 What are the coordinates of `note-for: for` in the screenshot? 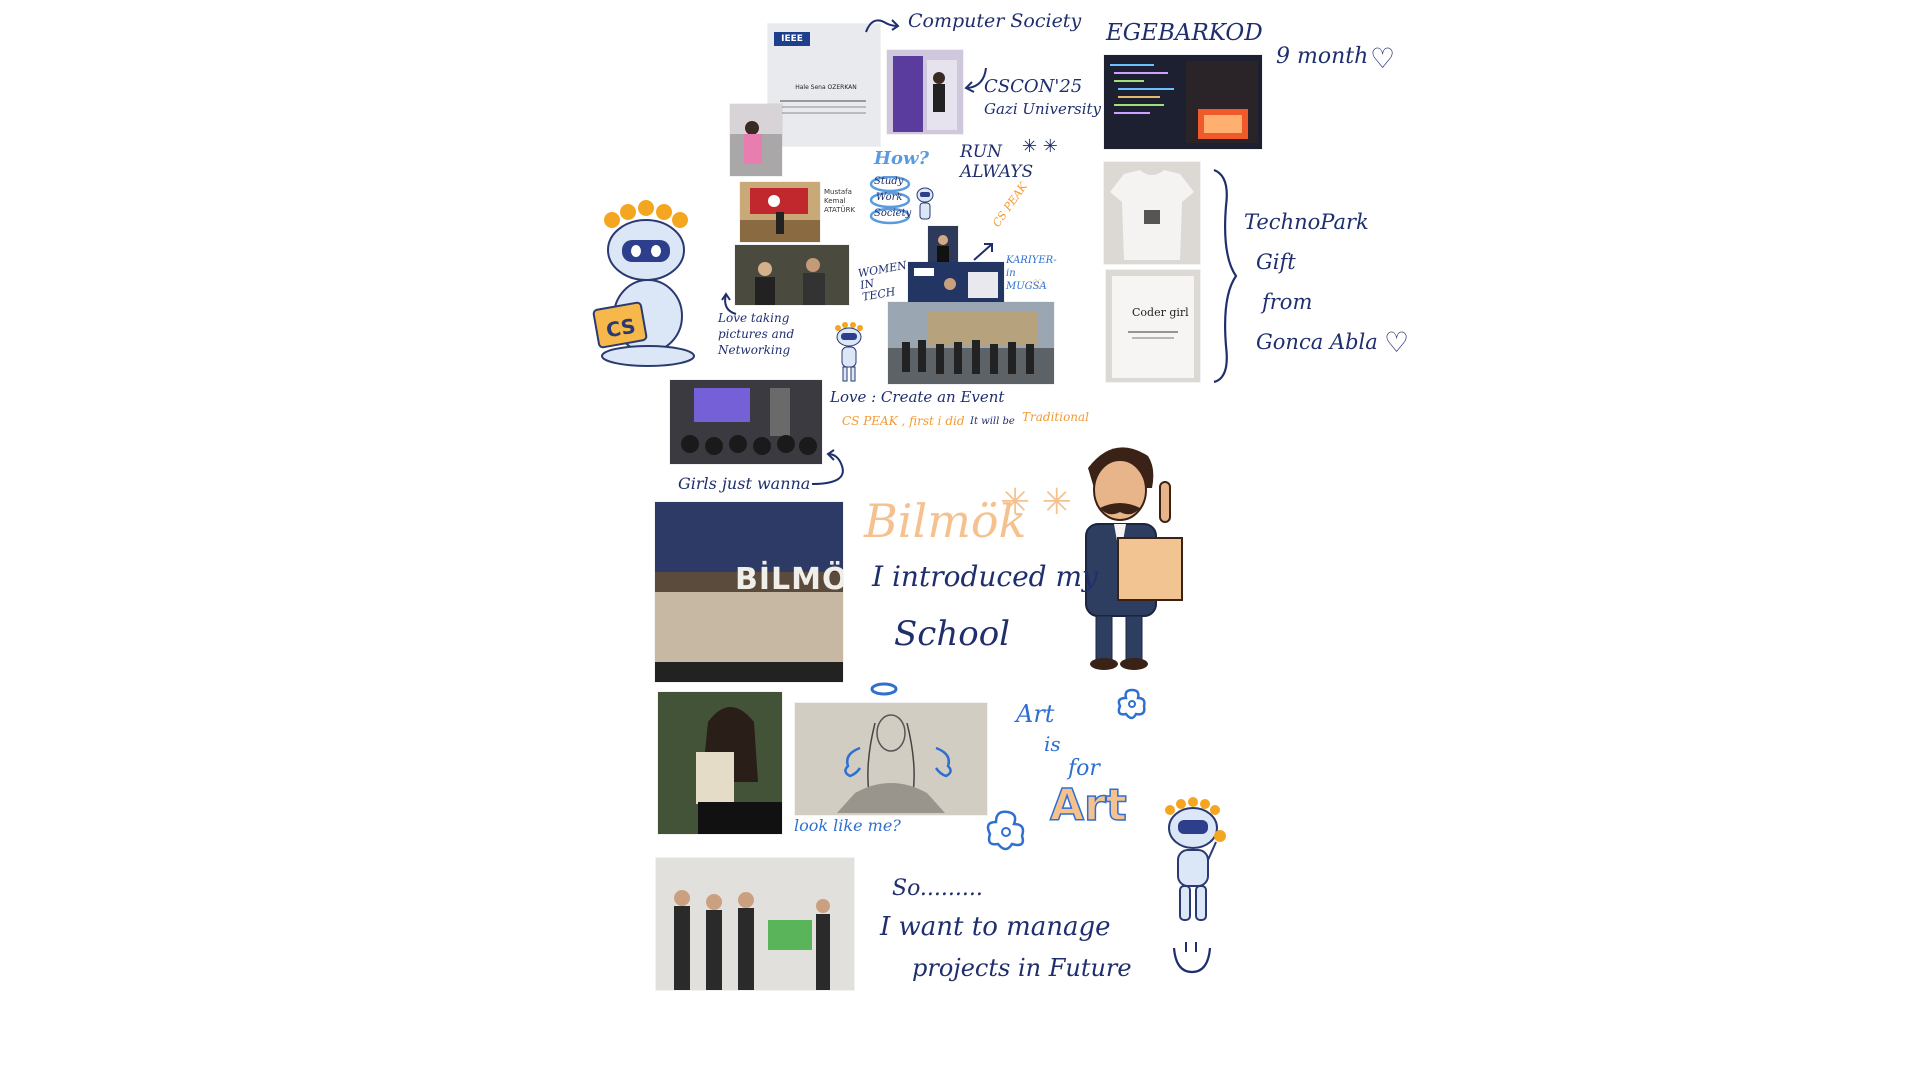 It's located at (1084, 768).